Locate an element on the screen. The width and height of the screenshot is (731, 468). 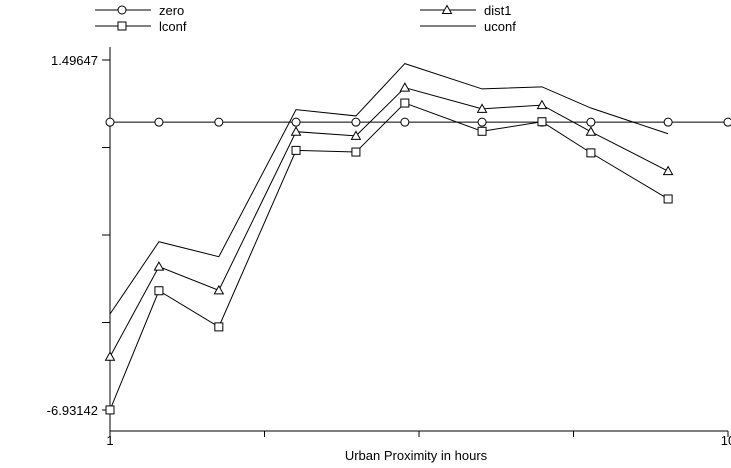
legend-item-zero: zero is located at coordinates (139, 10).